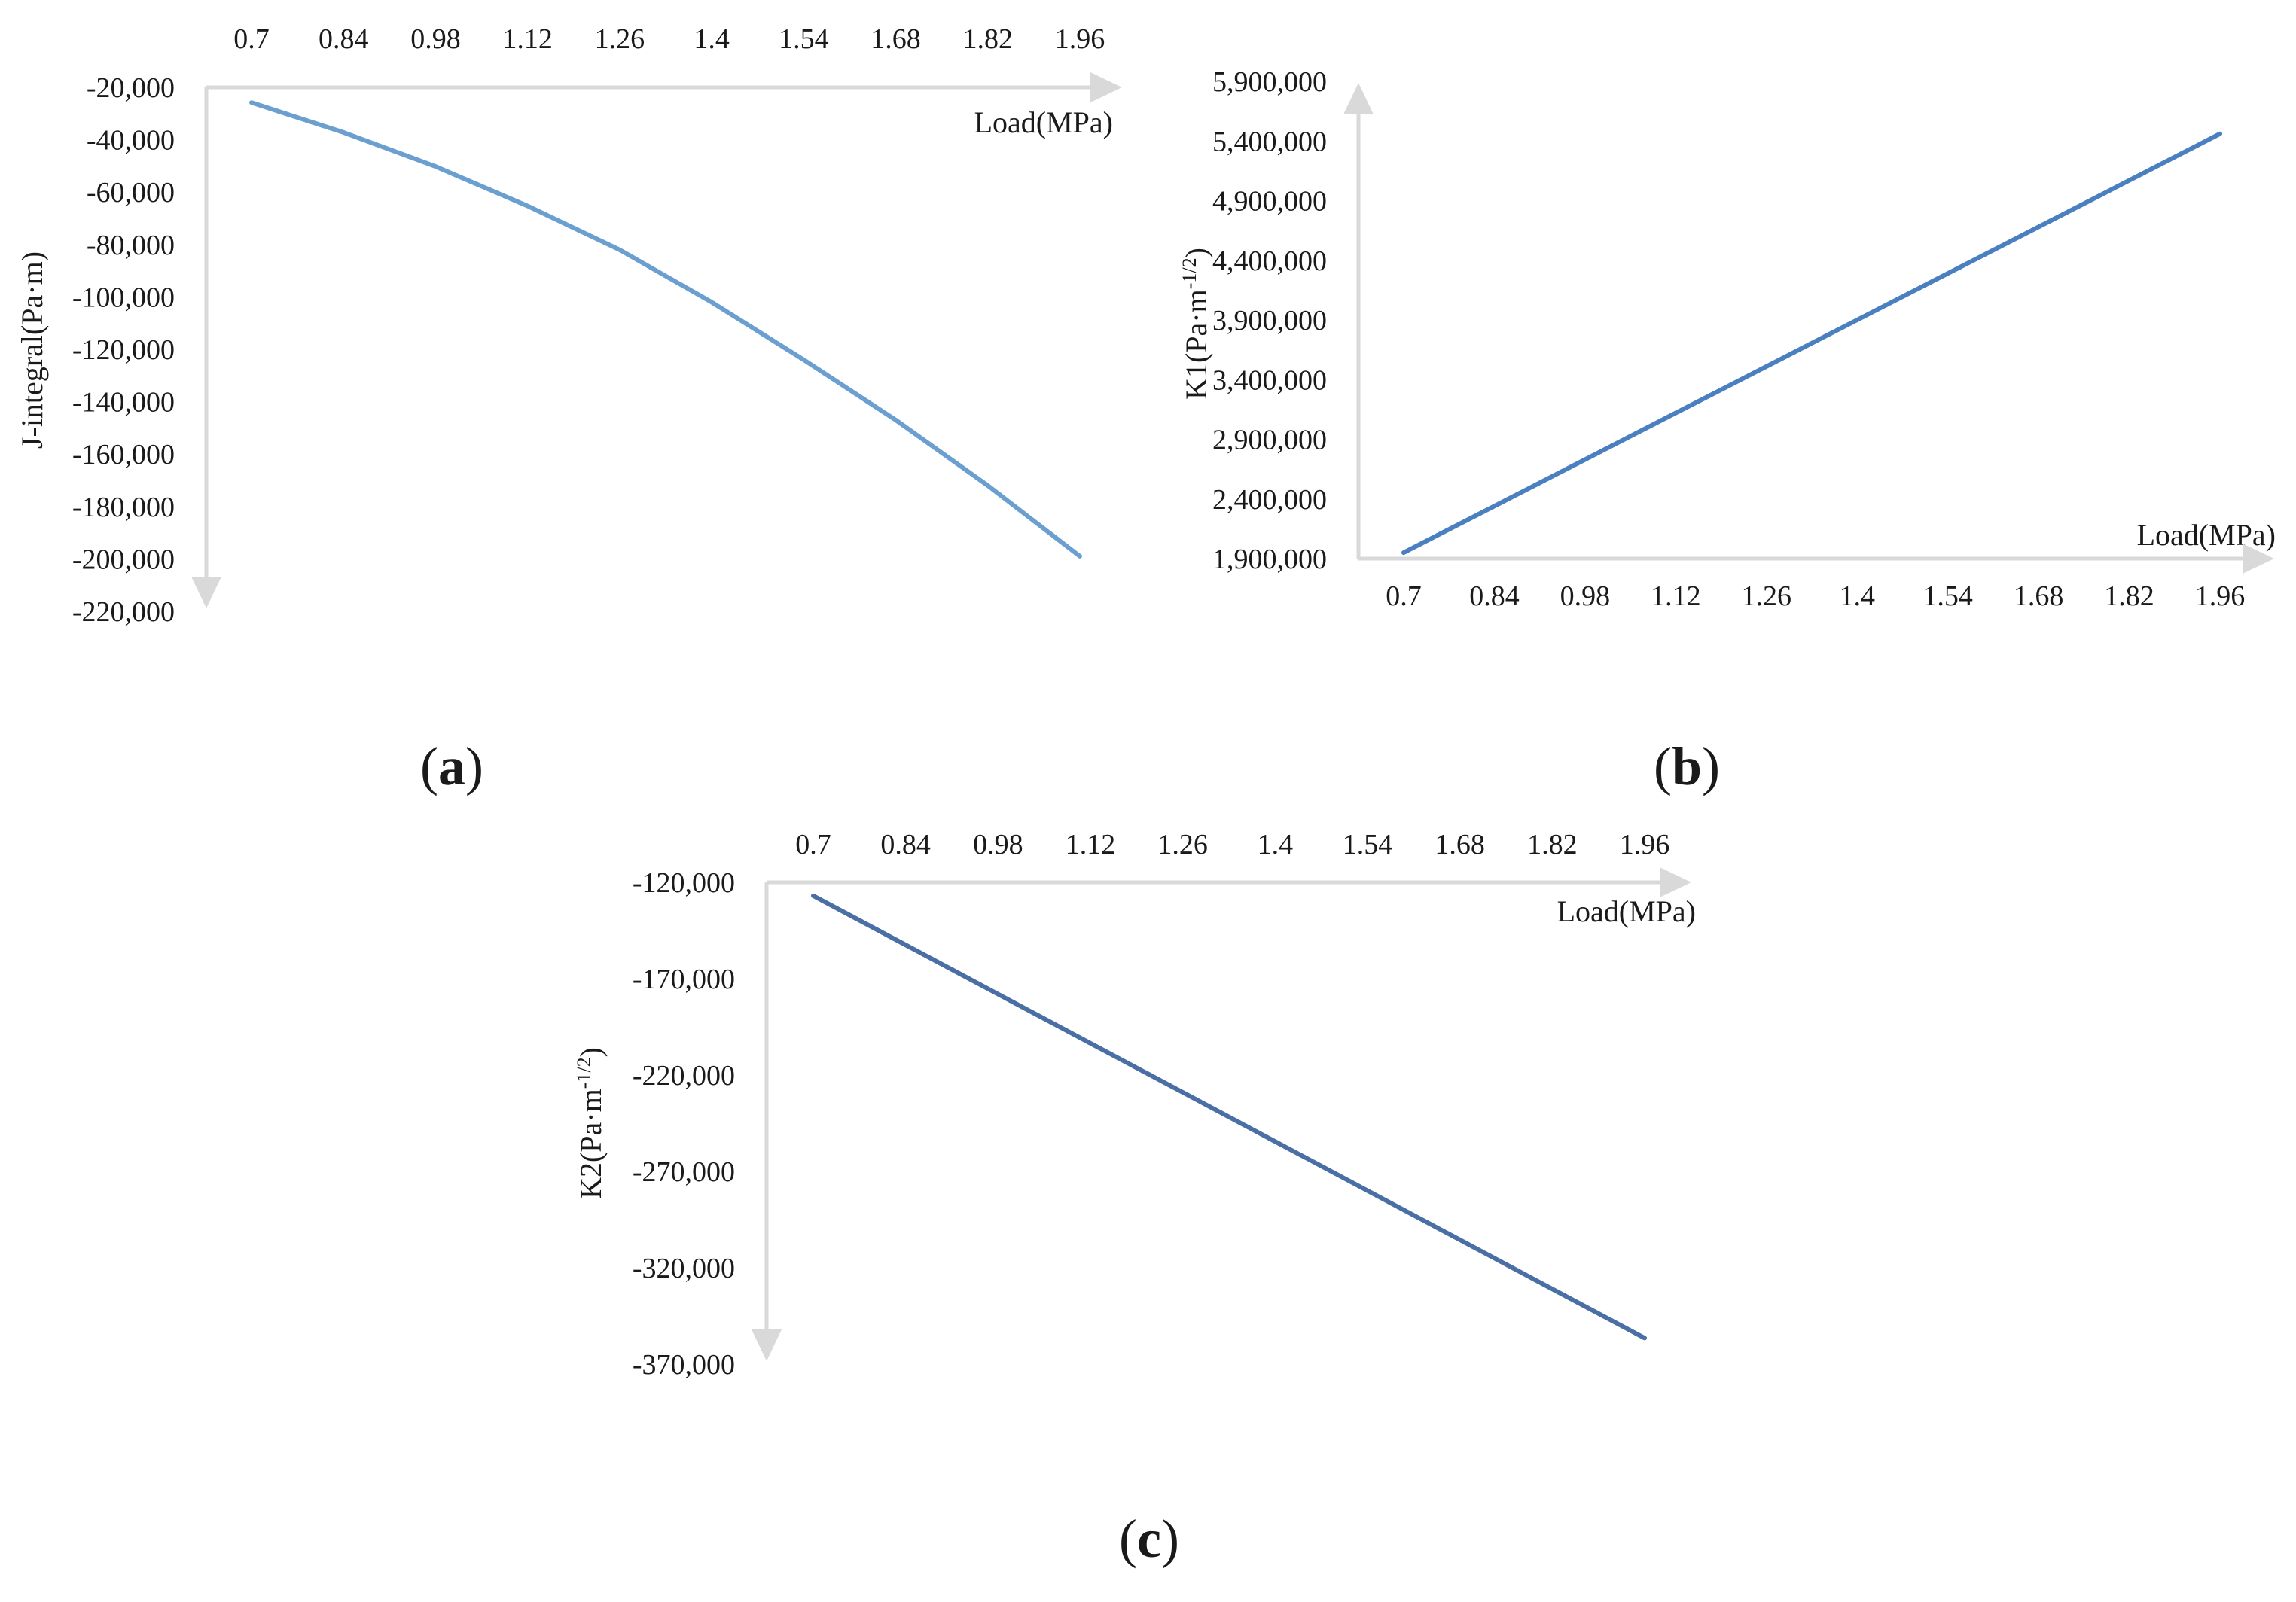  I want to click on chart-a-xlabel: Load(MPa), so click(1044, 122).